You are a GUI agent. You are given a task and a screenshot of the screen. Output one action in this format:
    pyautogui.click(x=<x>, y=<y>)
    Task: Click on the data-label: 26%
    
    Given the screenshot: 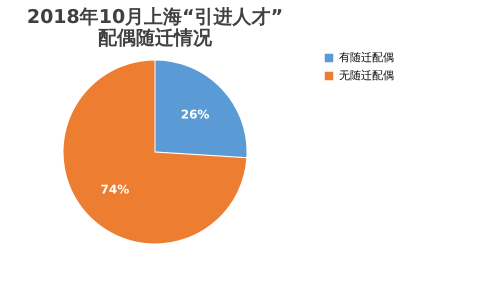 What is the action you would take?
    pyautogui.click(x=195, y=114)
    